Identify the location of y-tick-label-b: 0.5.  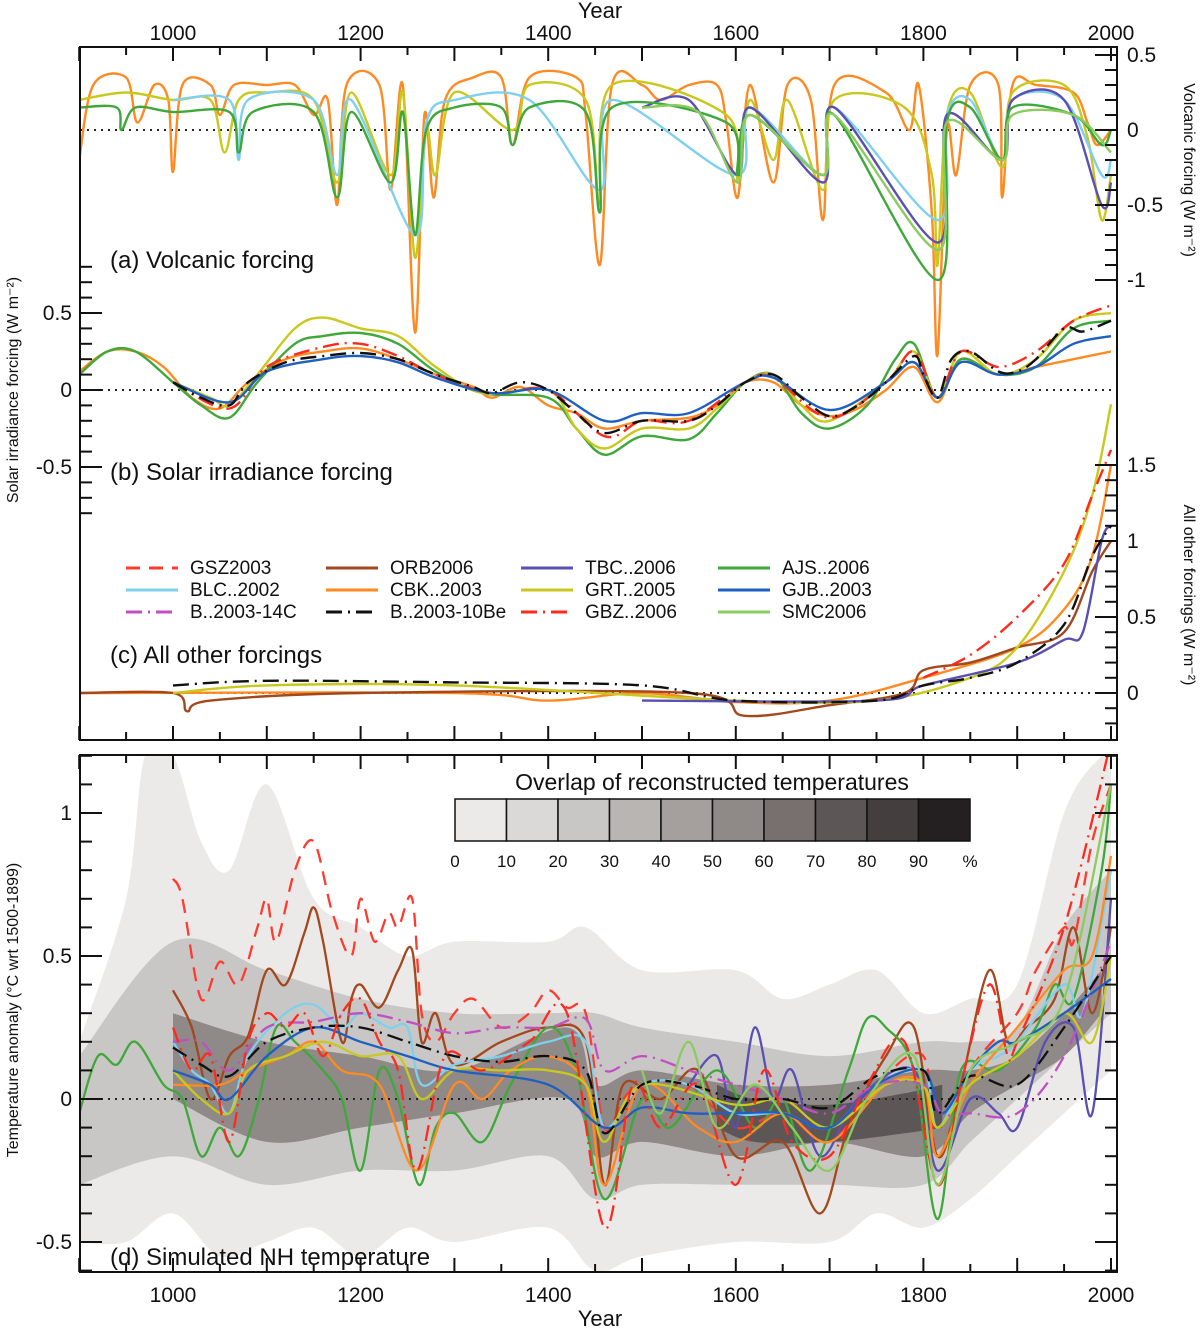
(57, 313).